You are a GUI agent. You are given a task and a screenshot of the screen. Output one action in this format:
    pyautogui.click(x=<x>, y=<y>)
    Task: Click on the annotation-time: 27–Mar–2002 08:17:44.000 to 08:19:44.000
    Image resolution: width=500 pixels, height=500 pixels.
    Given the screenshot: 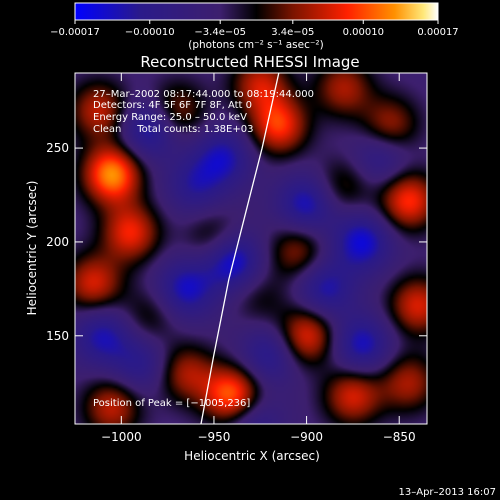 What is the action you would take?
    pyautogui.click(x=203, y=94)
    